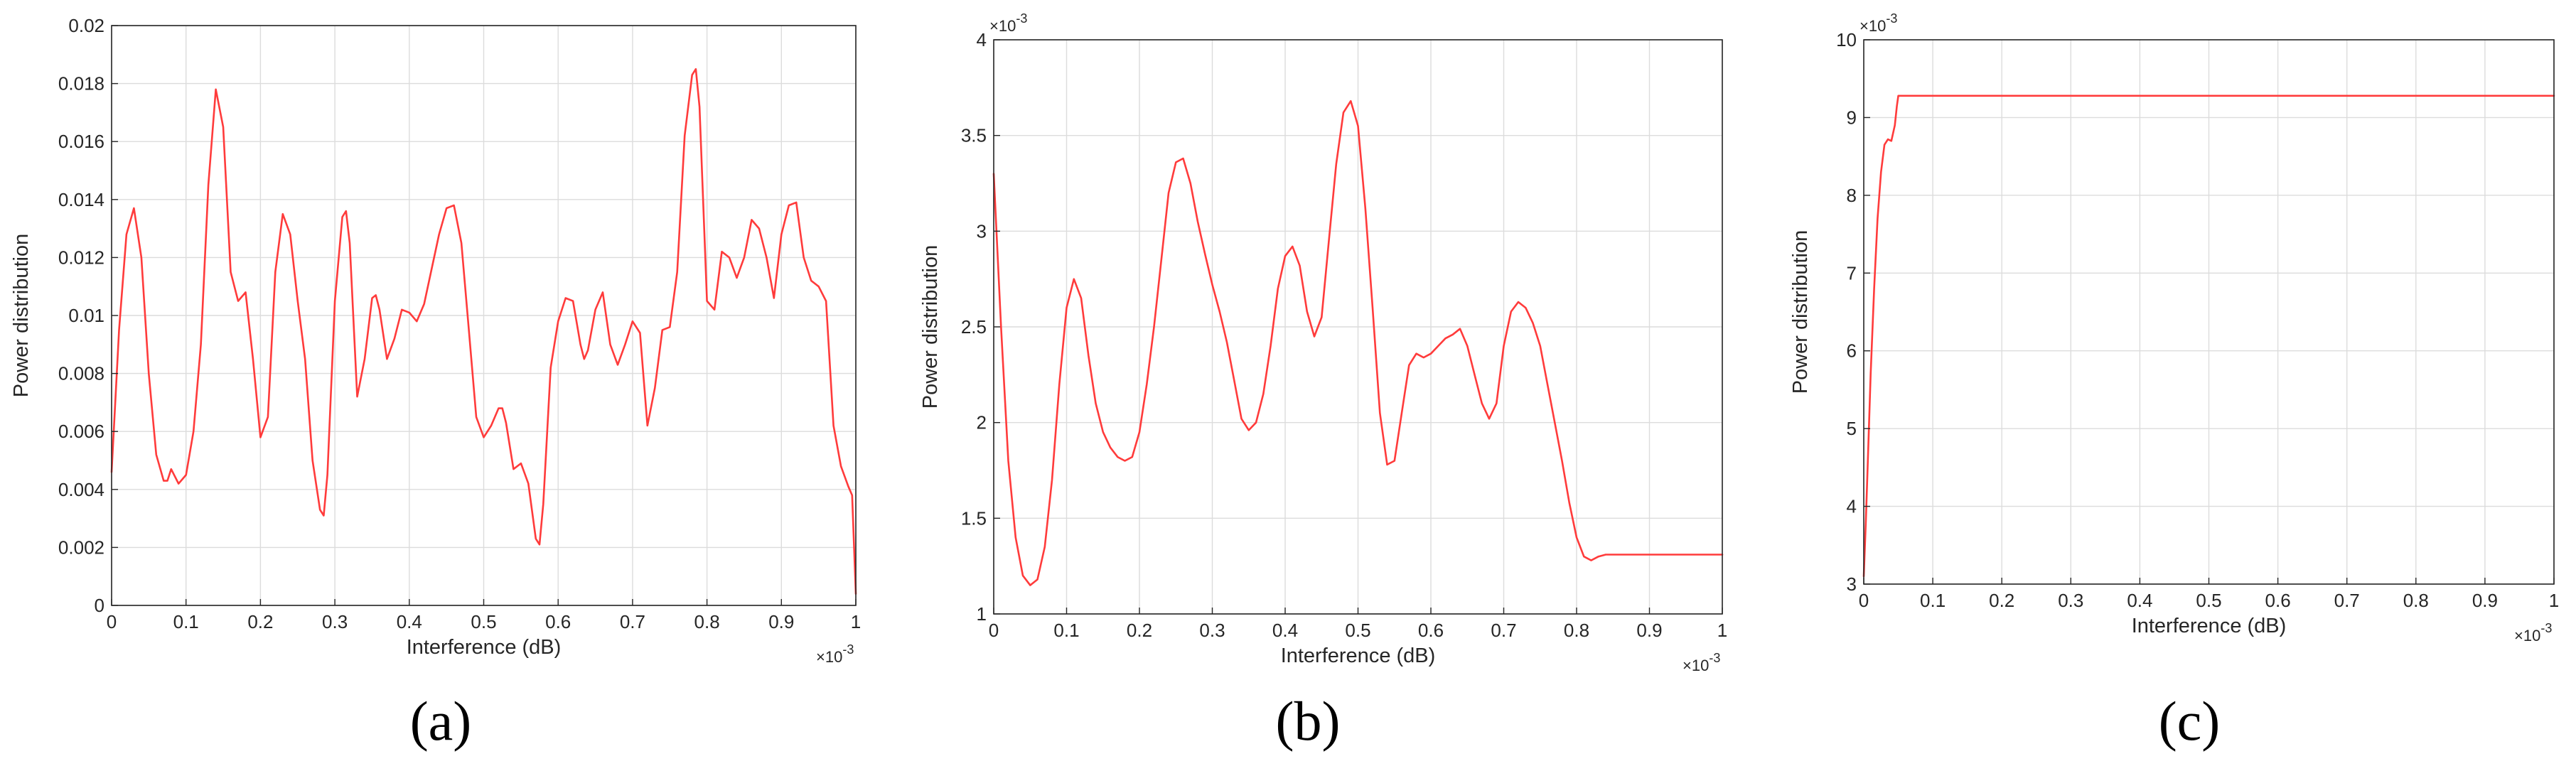 Image resolution: width=2576 pixels, height=766 pixels. What do you see at coordinates (1846, 39) in the screenshot?
I see `y-tick-label: 10` at bounding box center [1846, 39].